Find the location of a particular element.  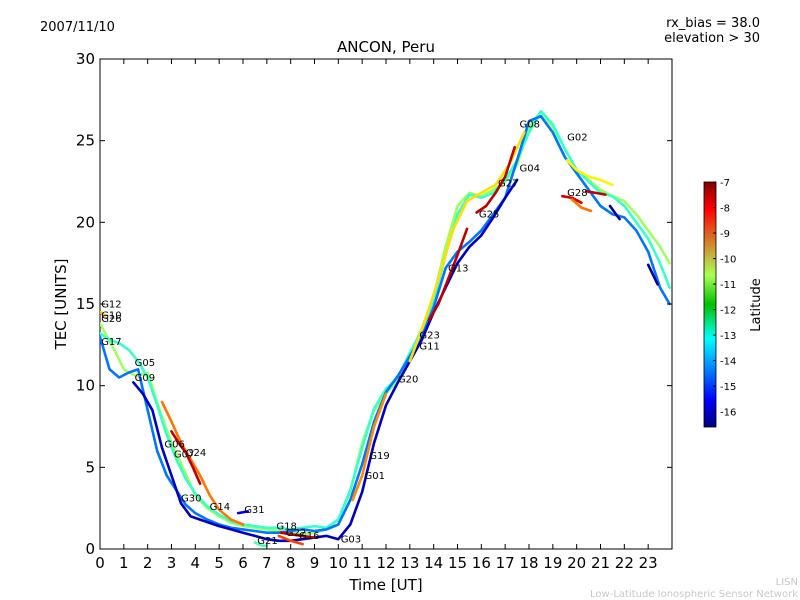

satellite-label: G31 is located at coordinates (254, 510).